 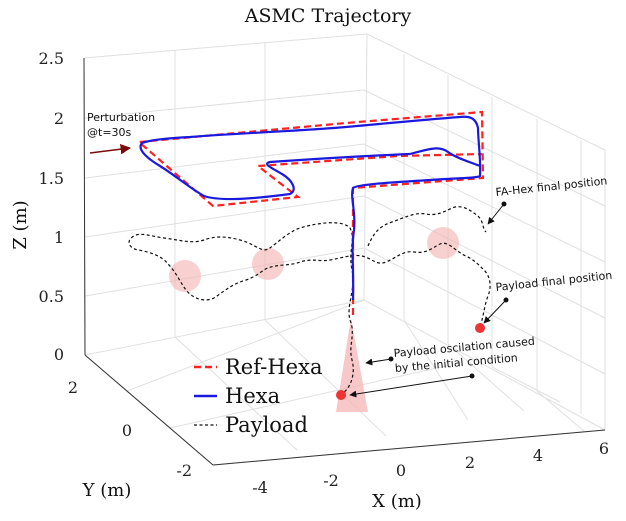 I want to click on y-tick-label: 2, so click(x=73, y=387).